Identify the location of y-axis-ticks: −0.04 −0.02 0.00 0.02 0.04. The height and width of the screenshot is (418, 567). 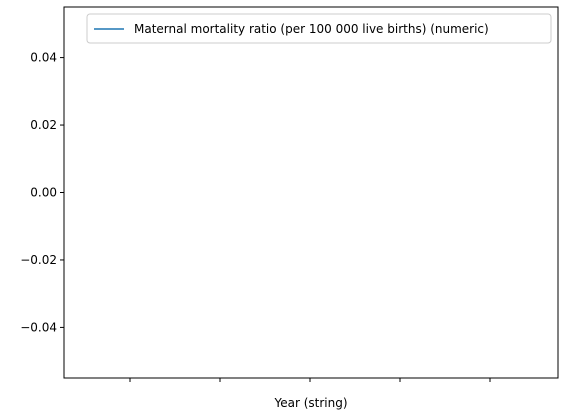
(42, 192).